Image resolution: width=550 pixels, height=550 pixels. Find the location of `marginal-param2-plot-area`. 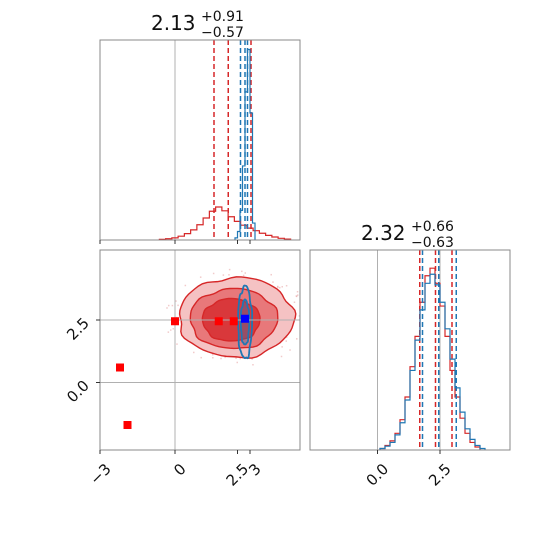

marginal-param2-plot-area is located at coordinates (431, 350).